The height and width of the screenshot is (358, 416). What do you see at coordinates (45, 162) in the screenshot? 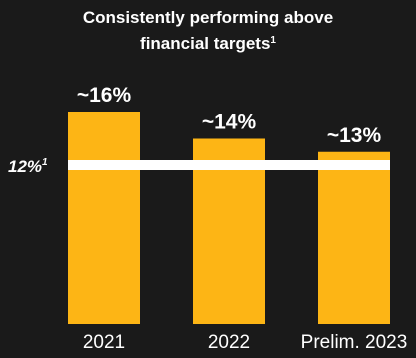
I see `target-label-footnote-mark: 1` at bounding box center [45, 162].